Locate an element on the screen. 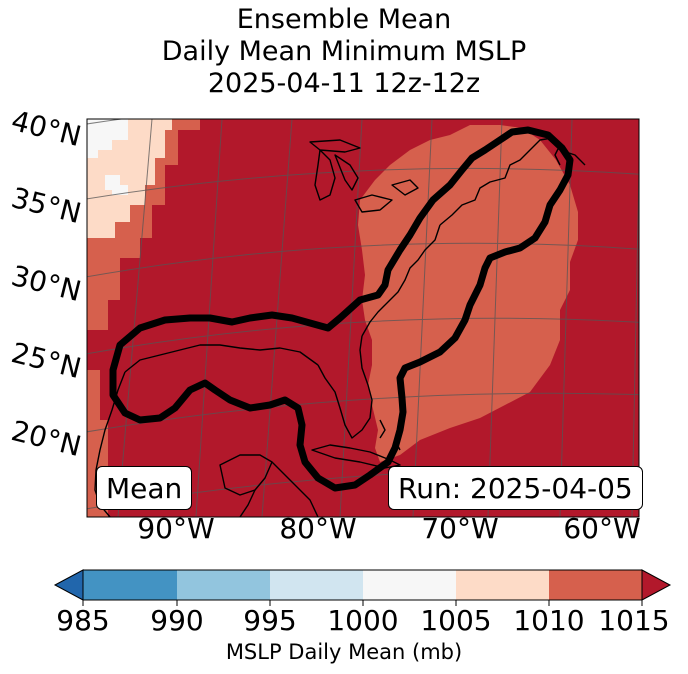 The width and height of the screenshot is (688, 674). colorbar-tick-1005: 1005 is located at coordinates (456, 620).